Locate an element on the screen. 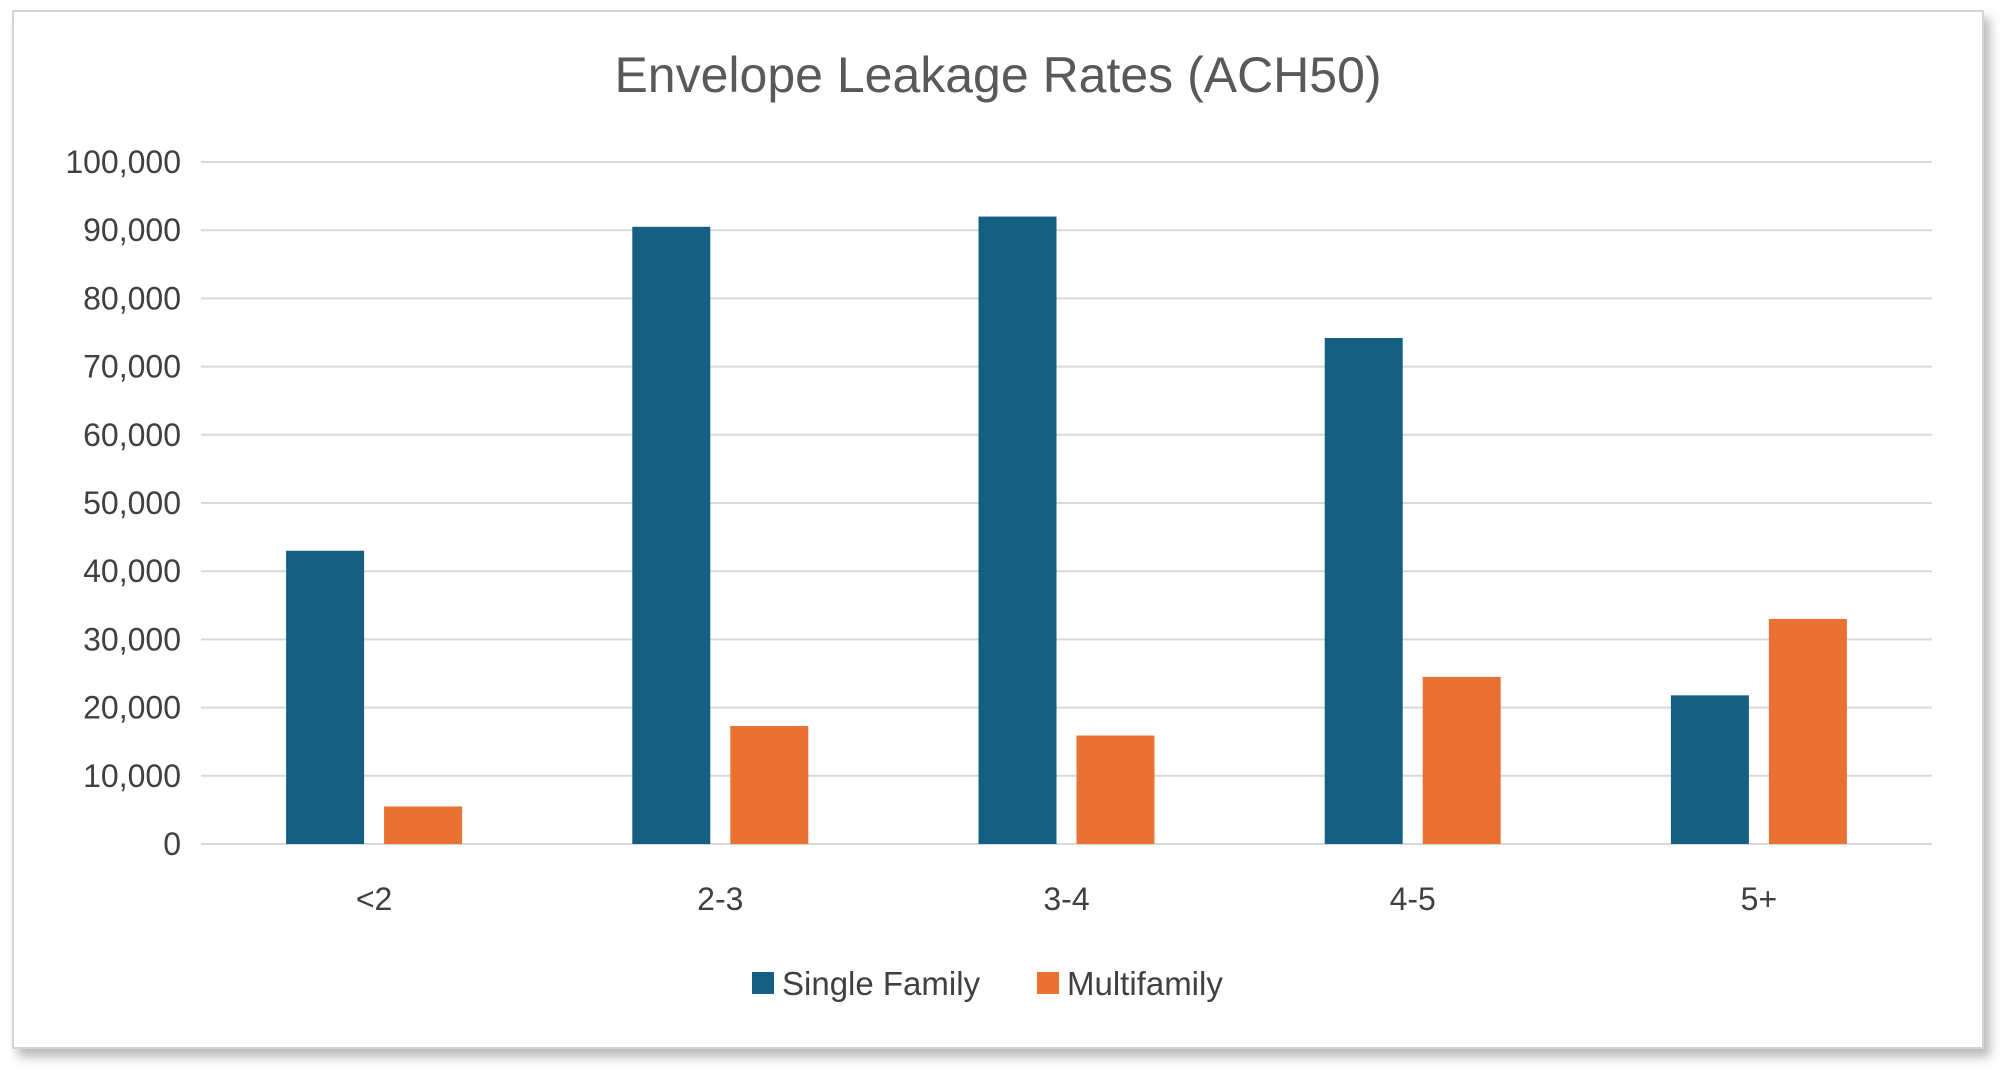 The image size is (2000, 1071). y-tick-label: 90,000 is located at coordinates (132, 230).